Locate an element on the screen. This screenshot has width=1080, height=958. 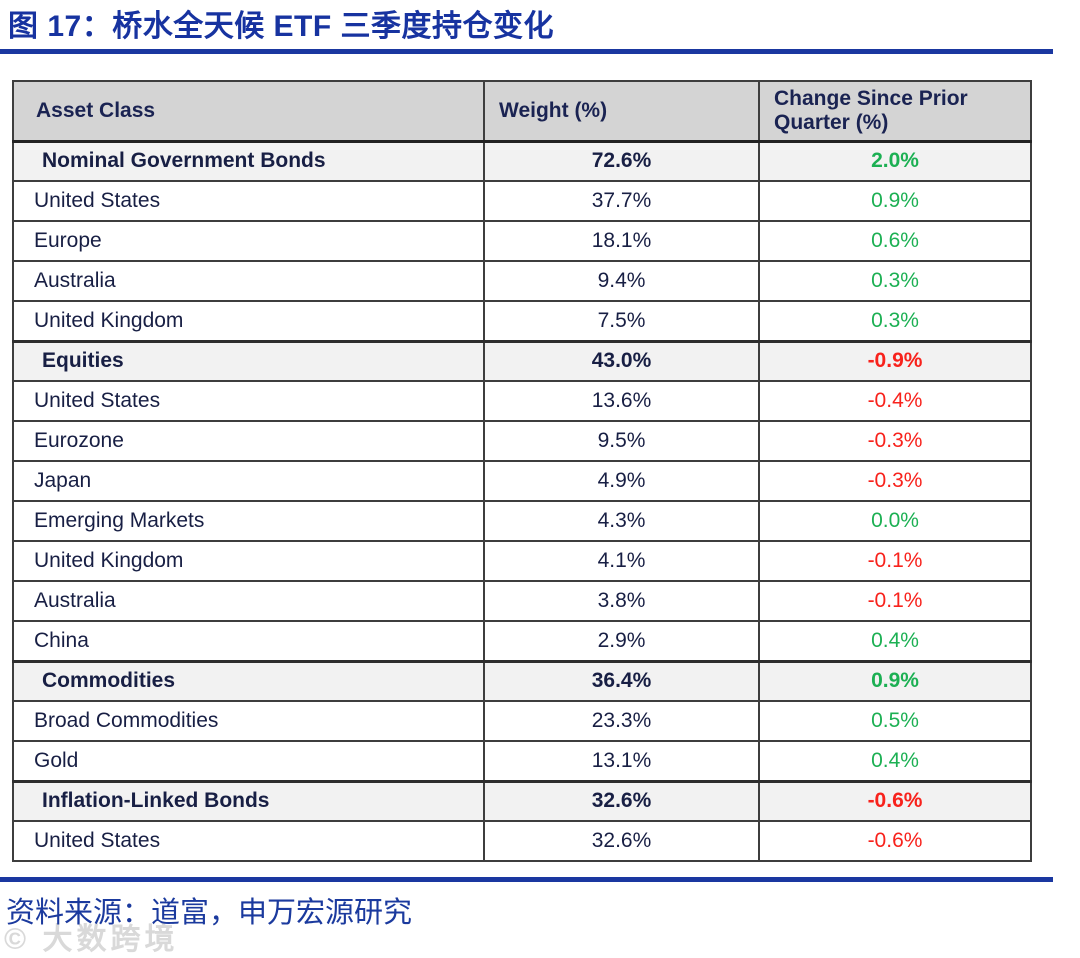
weight-cell: 72.6% is located at coordinates (621, 160).